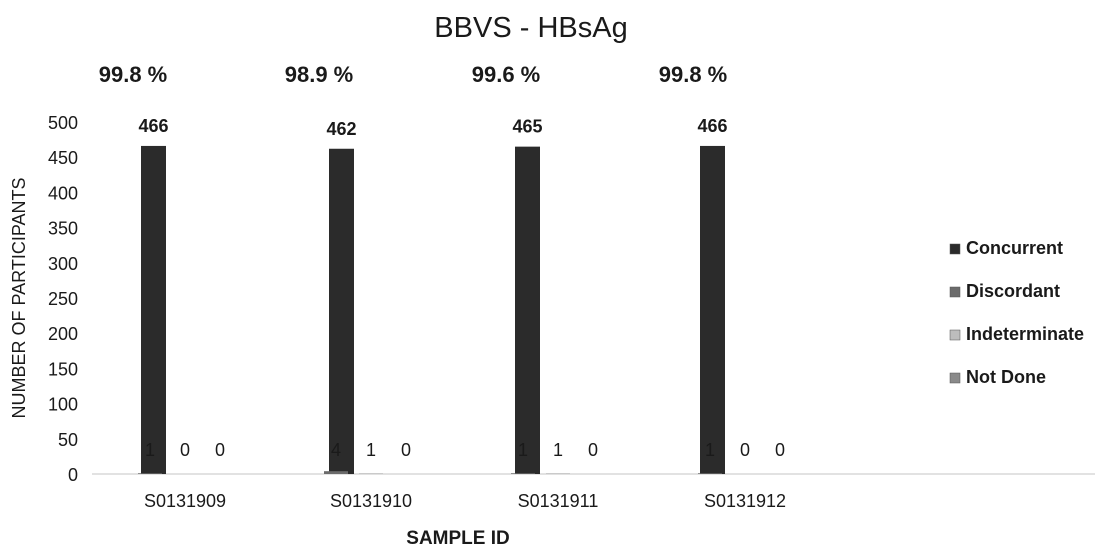 The image size is (1109, 557). Describe the element at coordinates (955, 378) in the screenshot. I see `legend-swatch-not-done` at that location.